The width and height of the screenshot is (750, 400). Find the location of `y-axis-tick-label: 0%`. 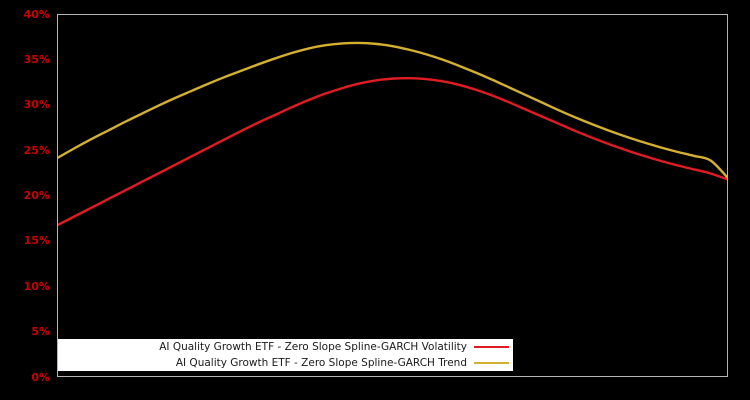

y-axis-tick-label: 0% is located at coordinates (40, 377).